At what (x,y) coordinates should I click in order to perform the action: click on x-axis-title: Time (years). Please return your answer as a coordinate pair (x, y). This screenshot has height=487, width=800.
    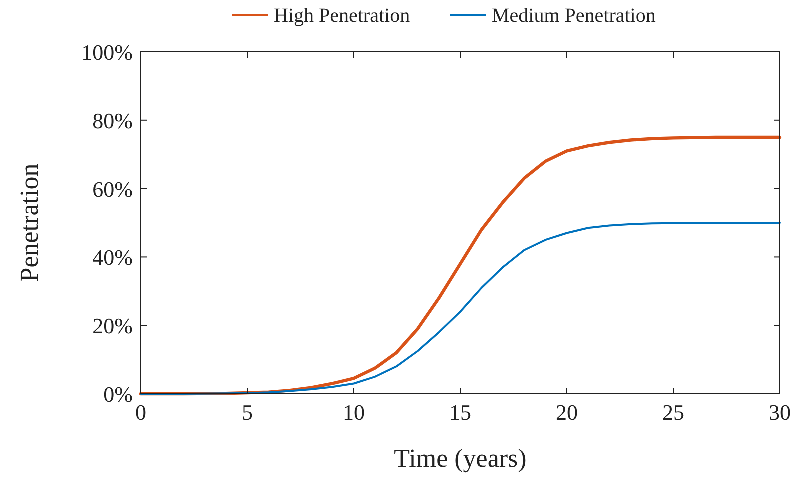
    Looking at the image, I should click on (460, 458).